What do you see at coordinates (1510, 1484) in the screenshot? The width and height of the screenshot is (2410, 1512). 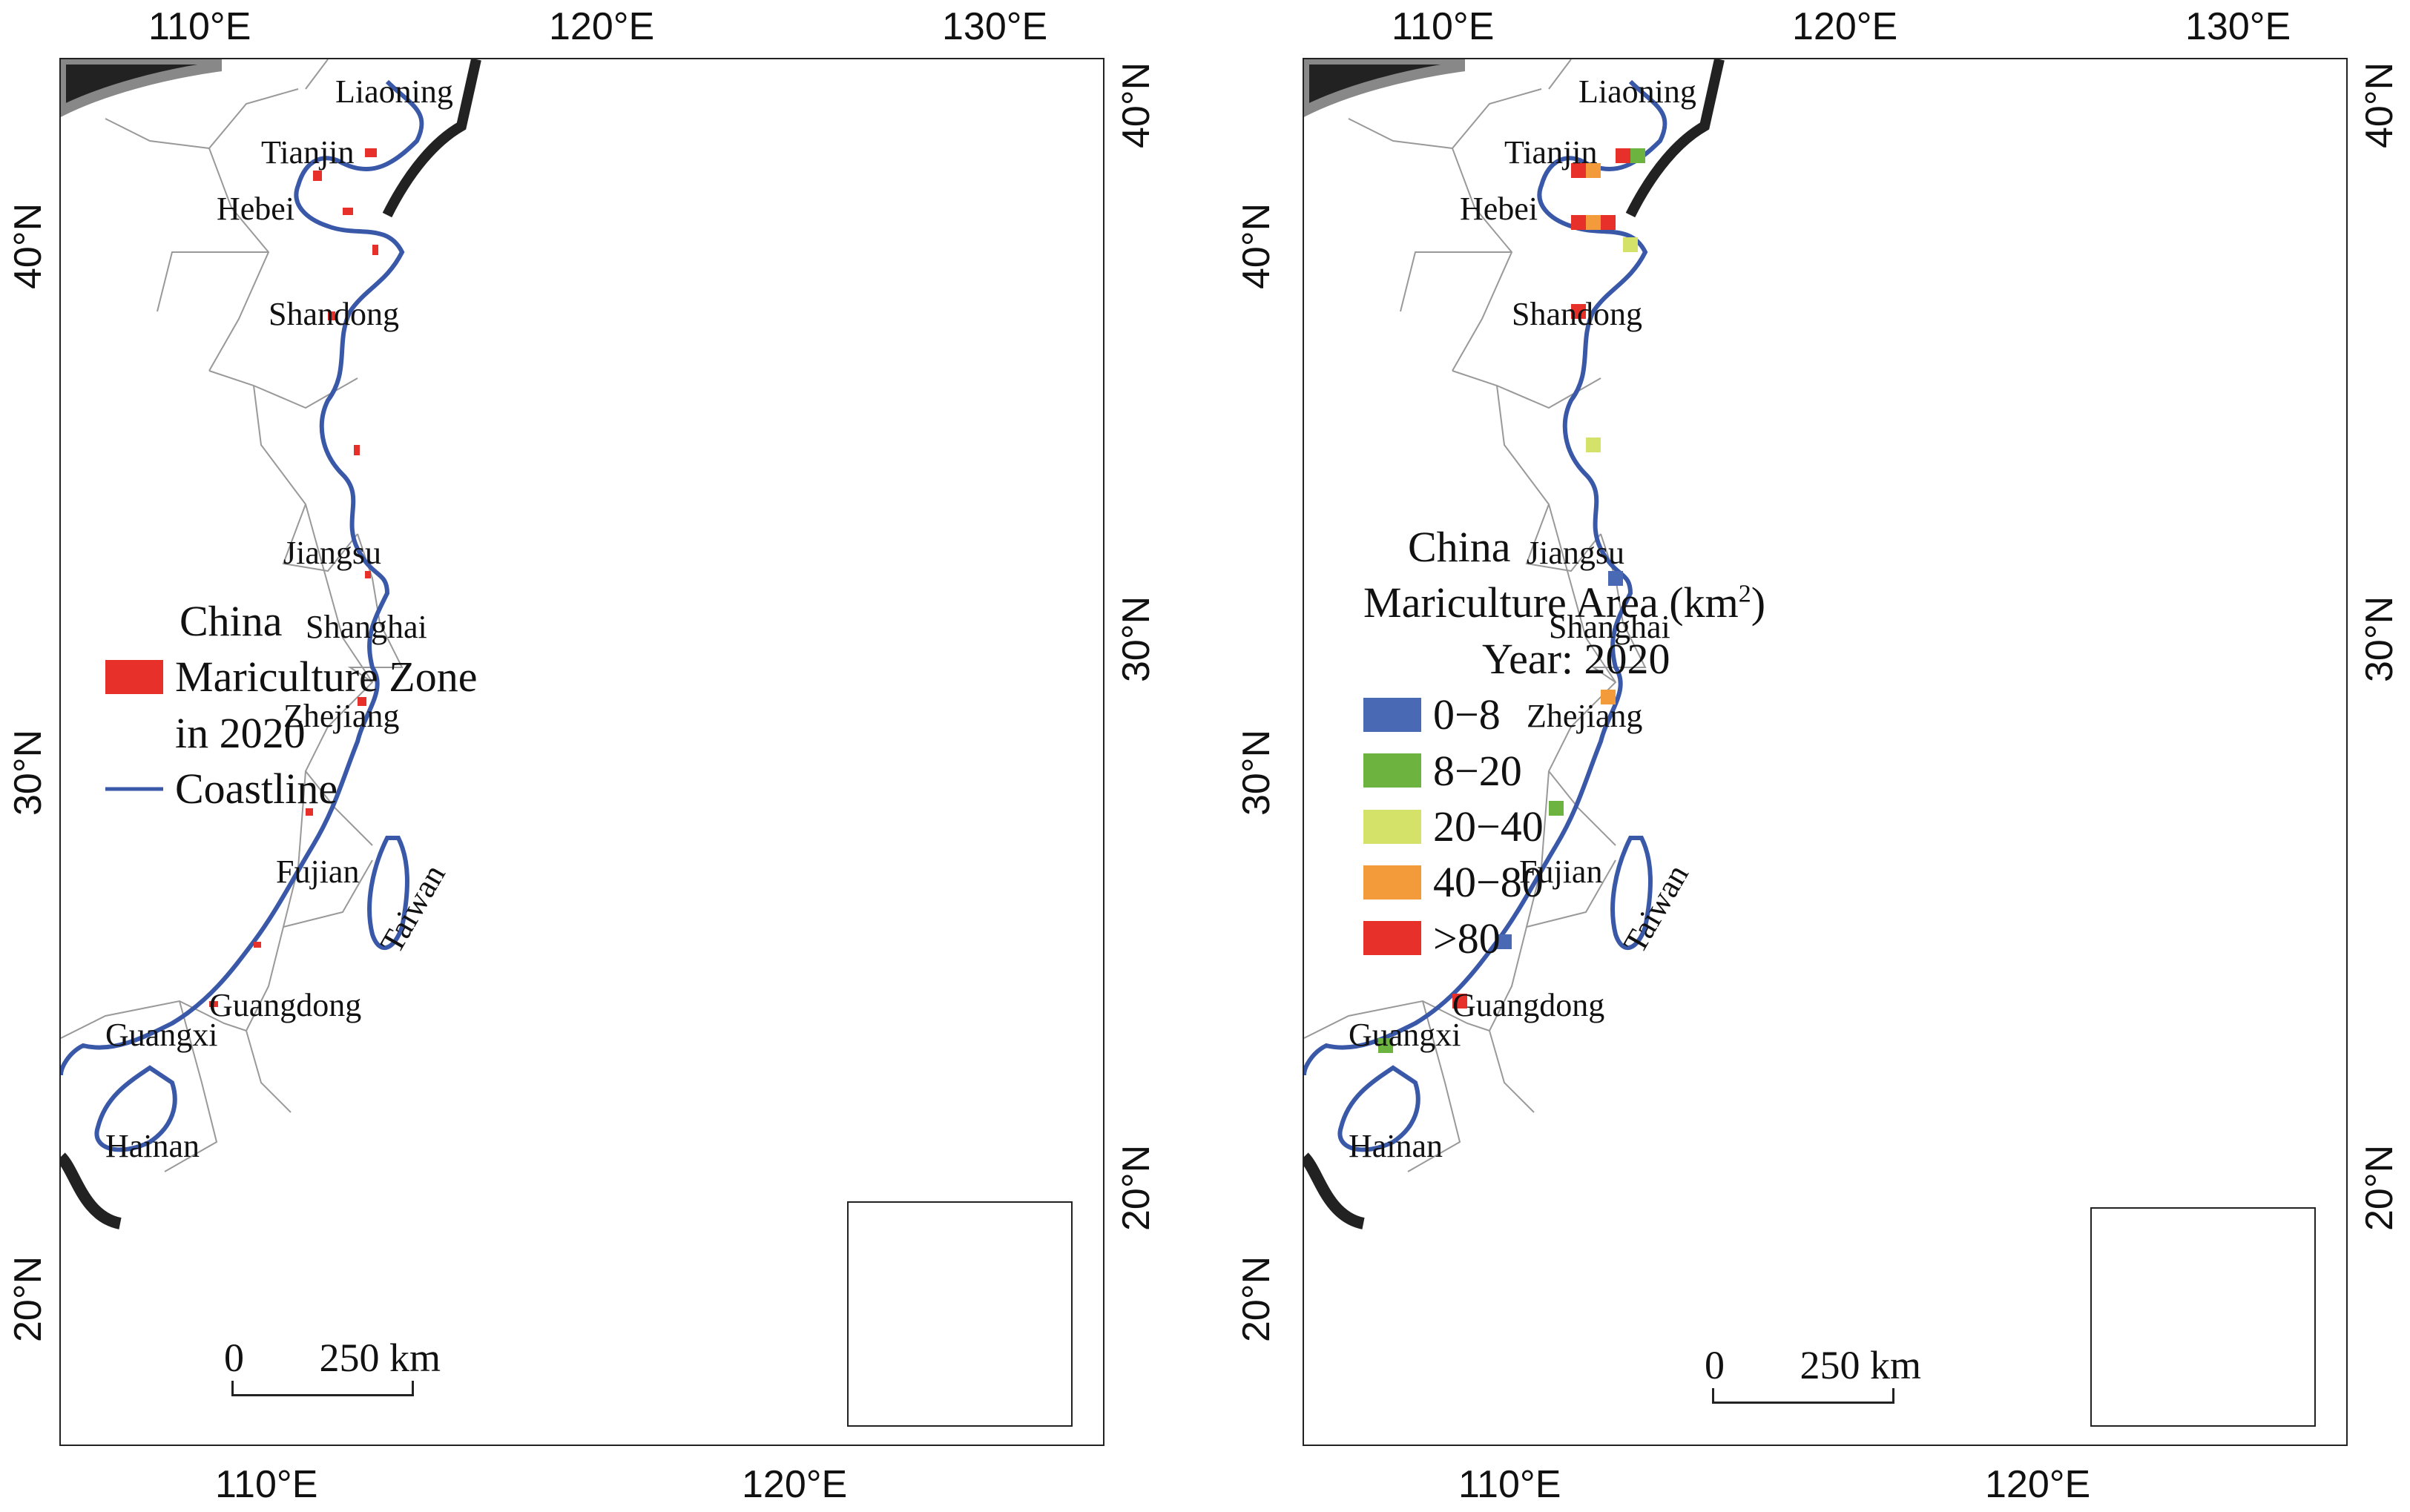 I see `right-tick-bottom-110: 110°E` at bounding box center [1510, 1484].